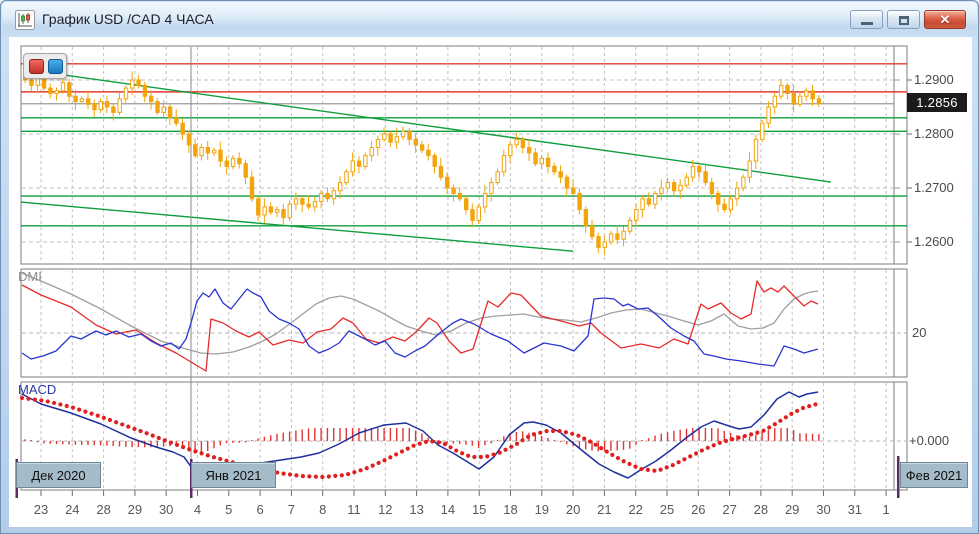 The image size is (979, 534). Describe the element at coordinates (36, 66) in the screenshot. I see `red-marker-button` at that location.